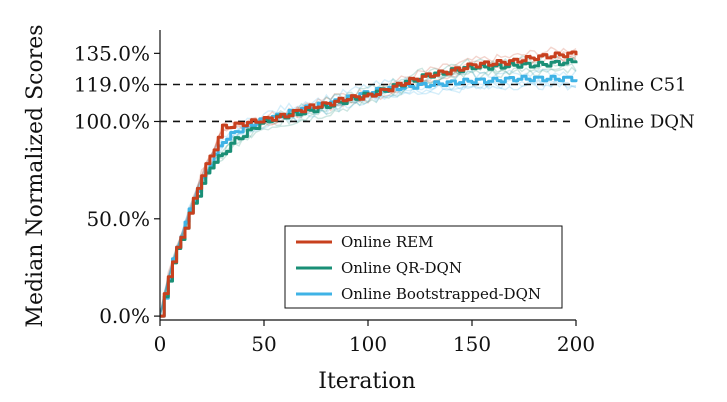 This screenshot has width=727, height=402. Describe the element at coordinates (387, 242) in the screenshot. I see `legend-label: Online REM` at that location.